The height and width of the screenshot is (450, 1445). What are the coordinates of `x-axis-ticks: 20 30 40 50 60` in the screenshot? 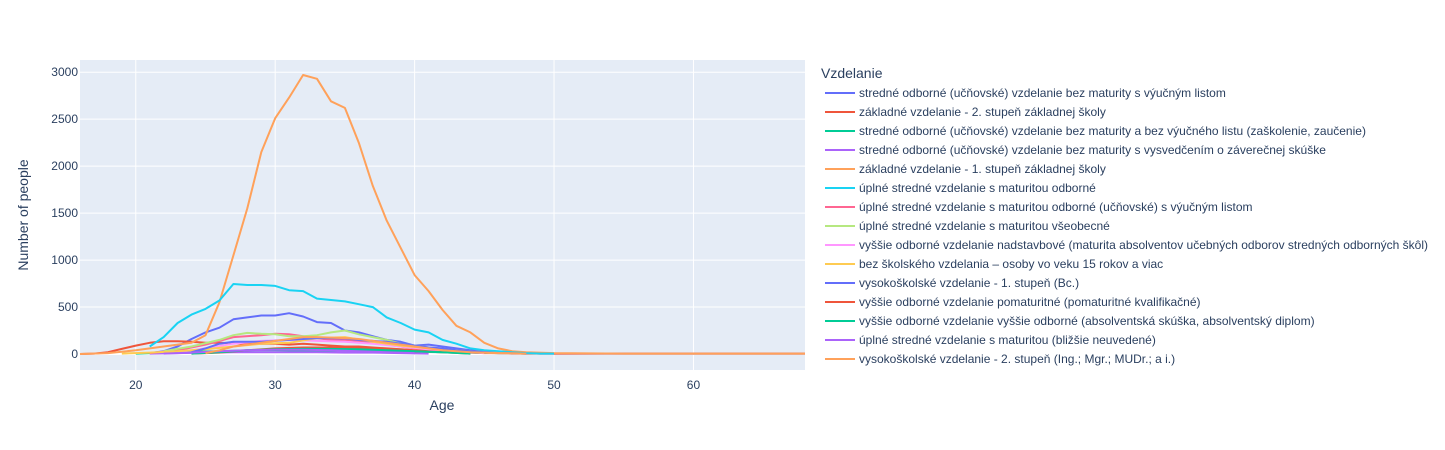 It's located at (414, 385).